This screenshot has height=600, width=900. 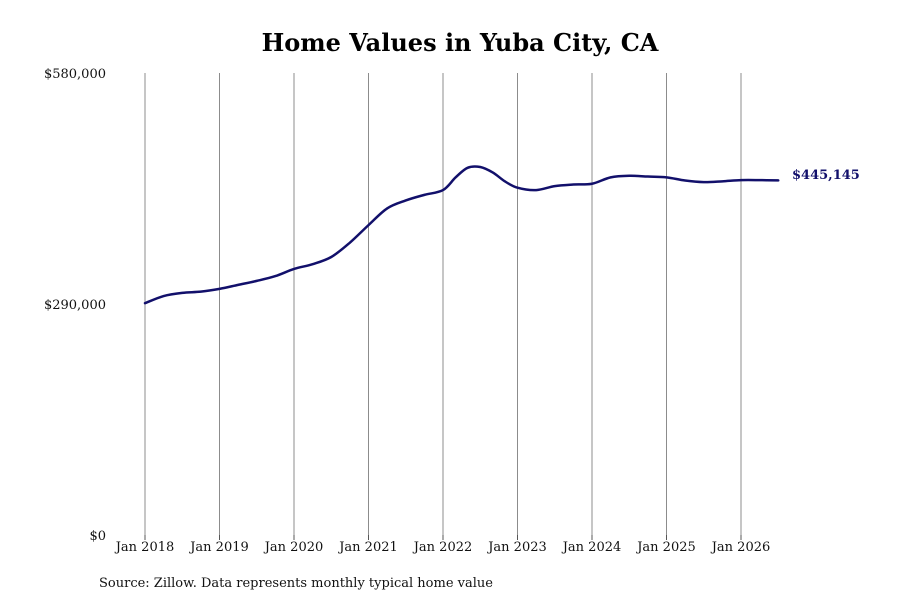 What do you see at coordinates (97, 536) in the screenshot?
I see `y-tick-label: $0` at bounding box center [97, 536].